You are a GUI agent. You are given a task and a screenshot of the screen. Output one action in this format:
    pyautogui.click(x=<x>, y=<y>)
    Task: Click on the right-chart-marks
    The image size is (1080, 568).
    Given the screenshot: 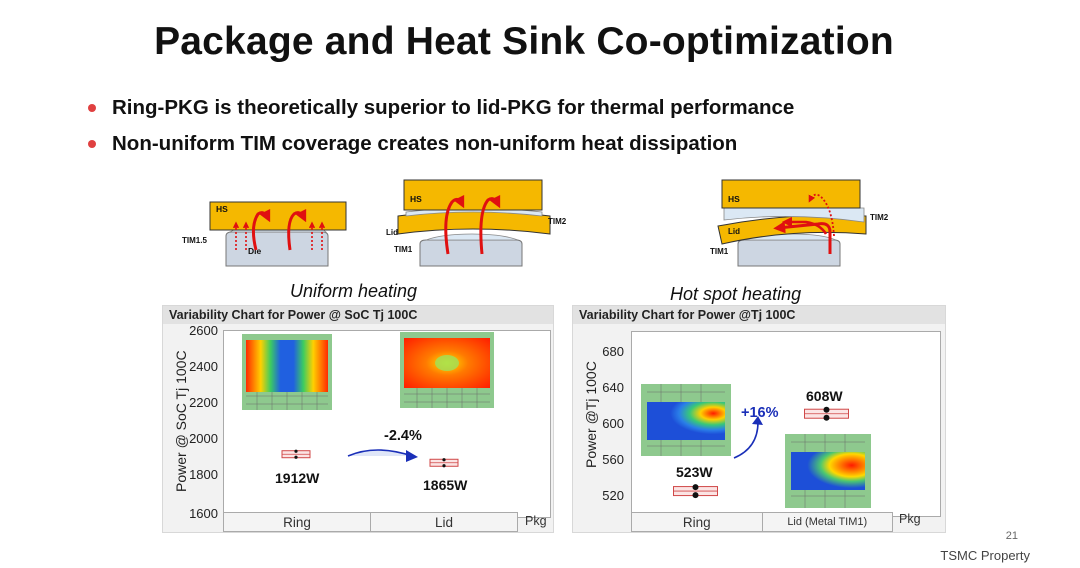 What is the action you would take?
    pyautogui.click(x=761, y=452)
    